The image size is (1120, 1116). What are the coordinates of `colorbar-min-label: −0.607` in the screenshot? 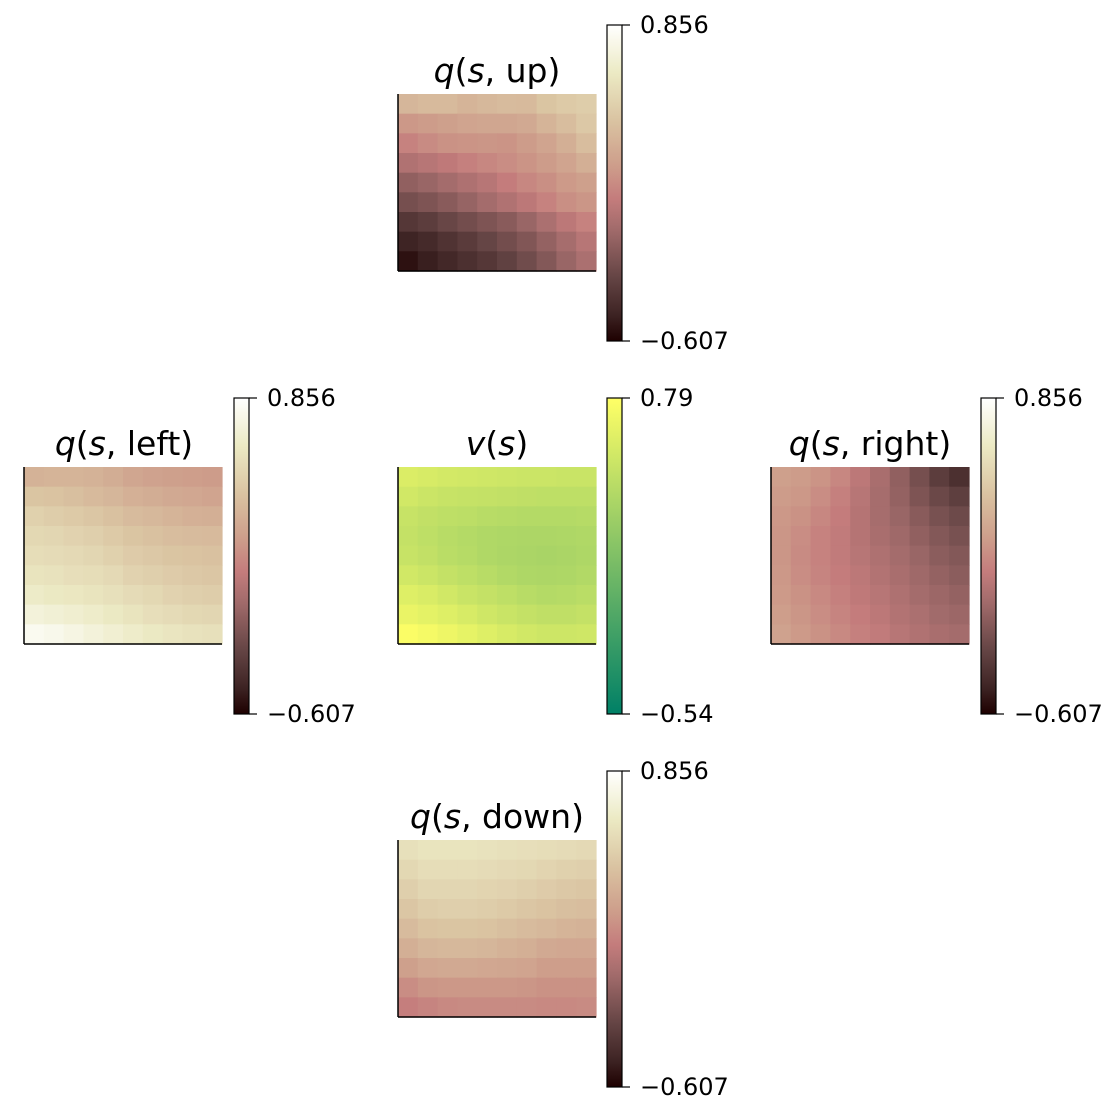 It's located at (684, 341).